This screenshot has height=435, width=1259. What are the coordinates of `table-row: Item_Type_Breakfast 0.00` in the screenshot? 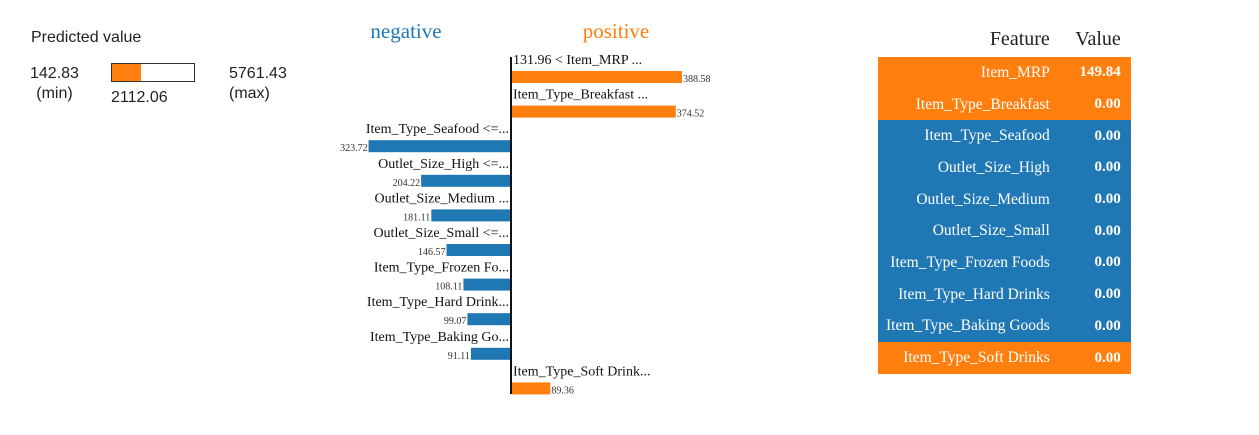 It's located at (1004, 104).